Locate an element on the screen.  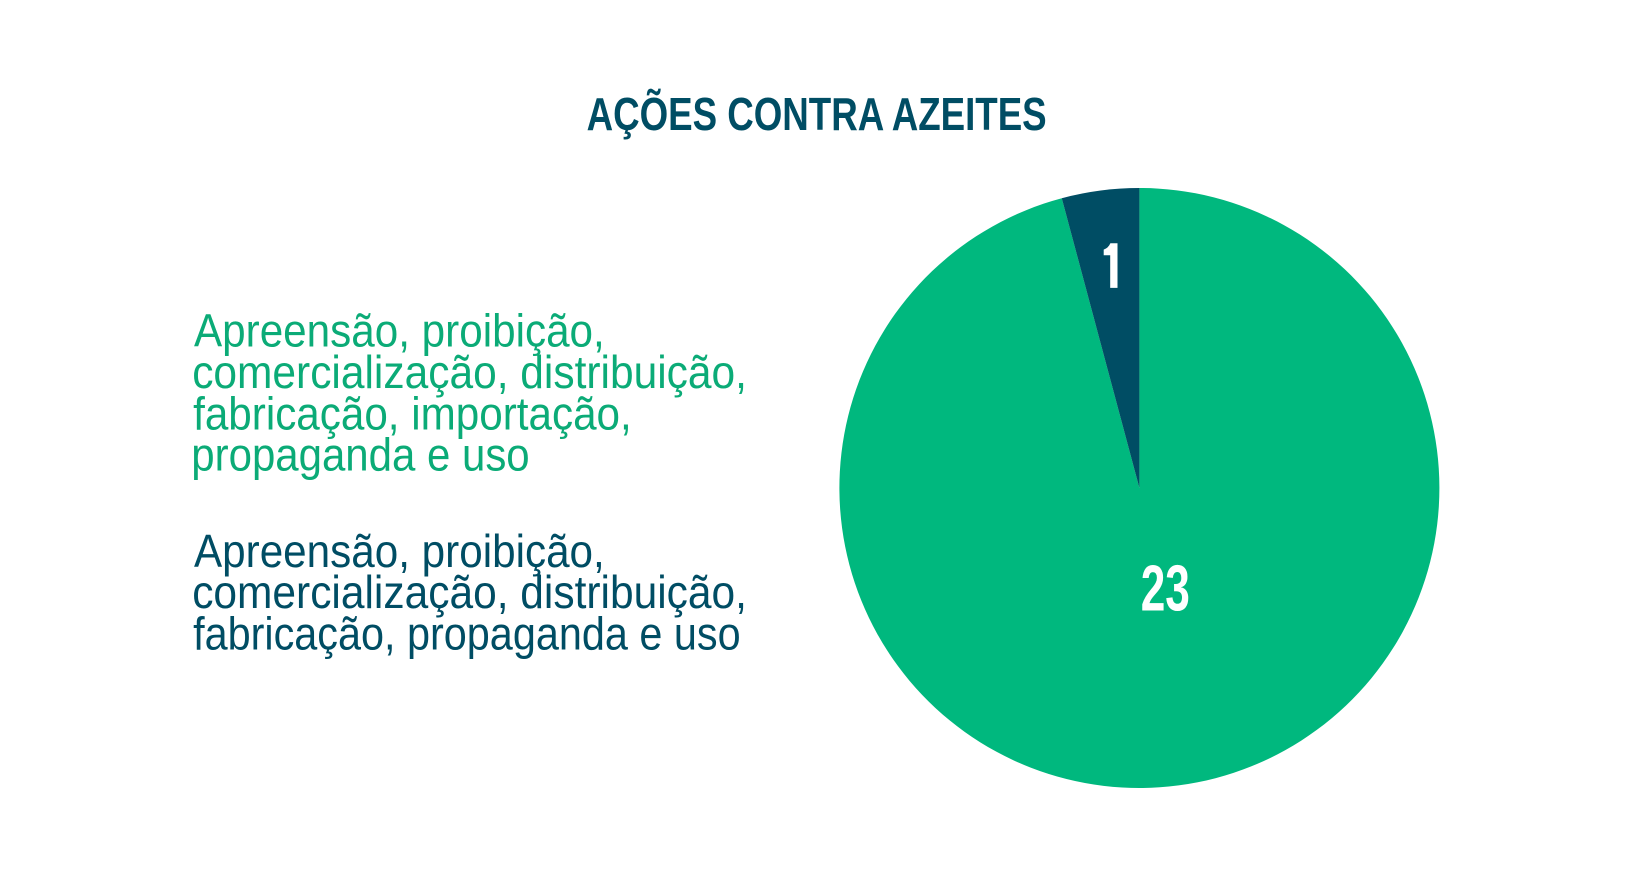
svg-text: fabricação, propaganda e uso is located at coordinates (467, 634).